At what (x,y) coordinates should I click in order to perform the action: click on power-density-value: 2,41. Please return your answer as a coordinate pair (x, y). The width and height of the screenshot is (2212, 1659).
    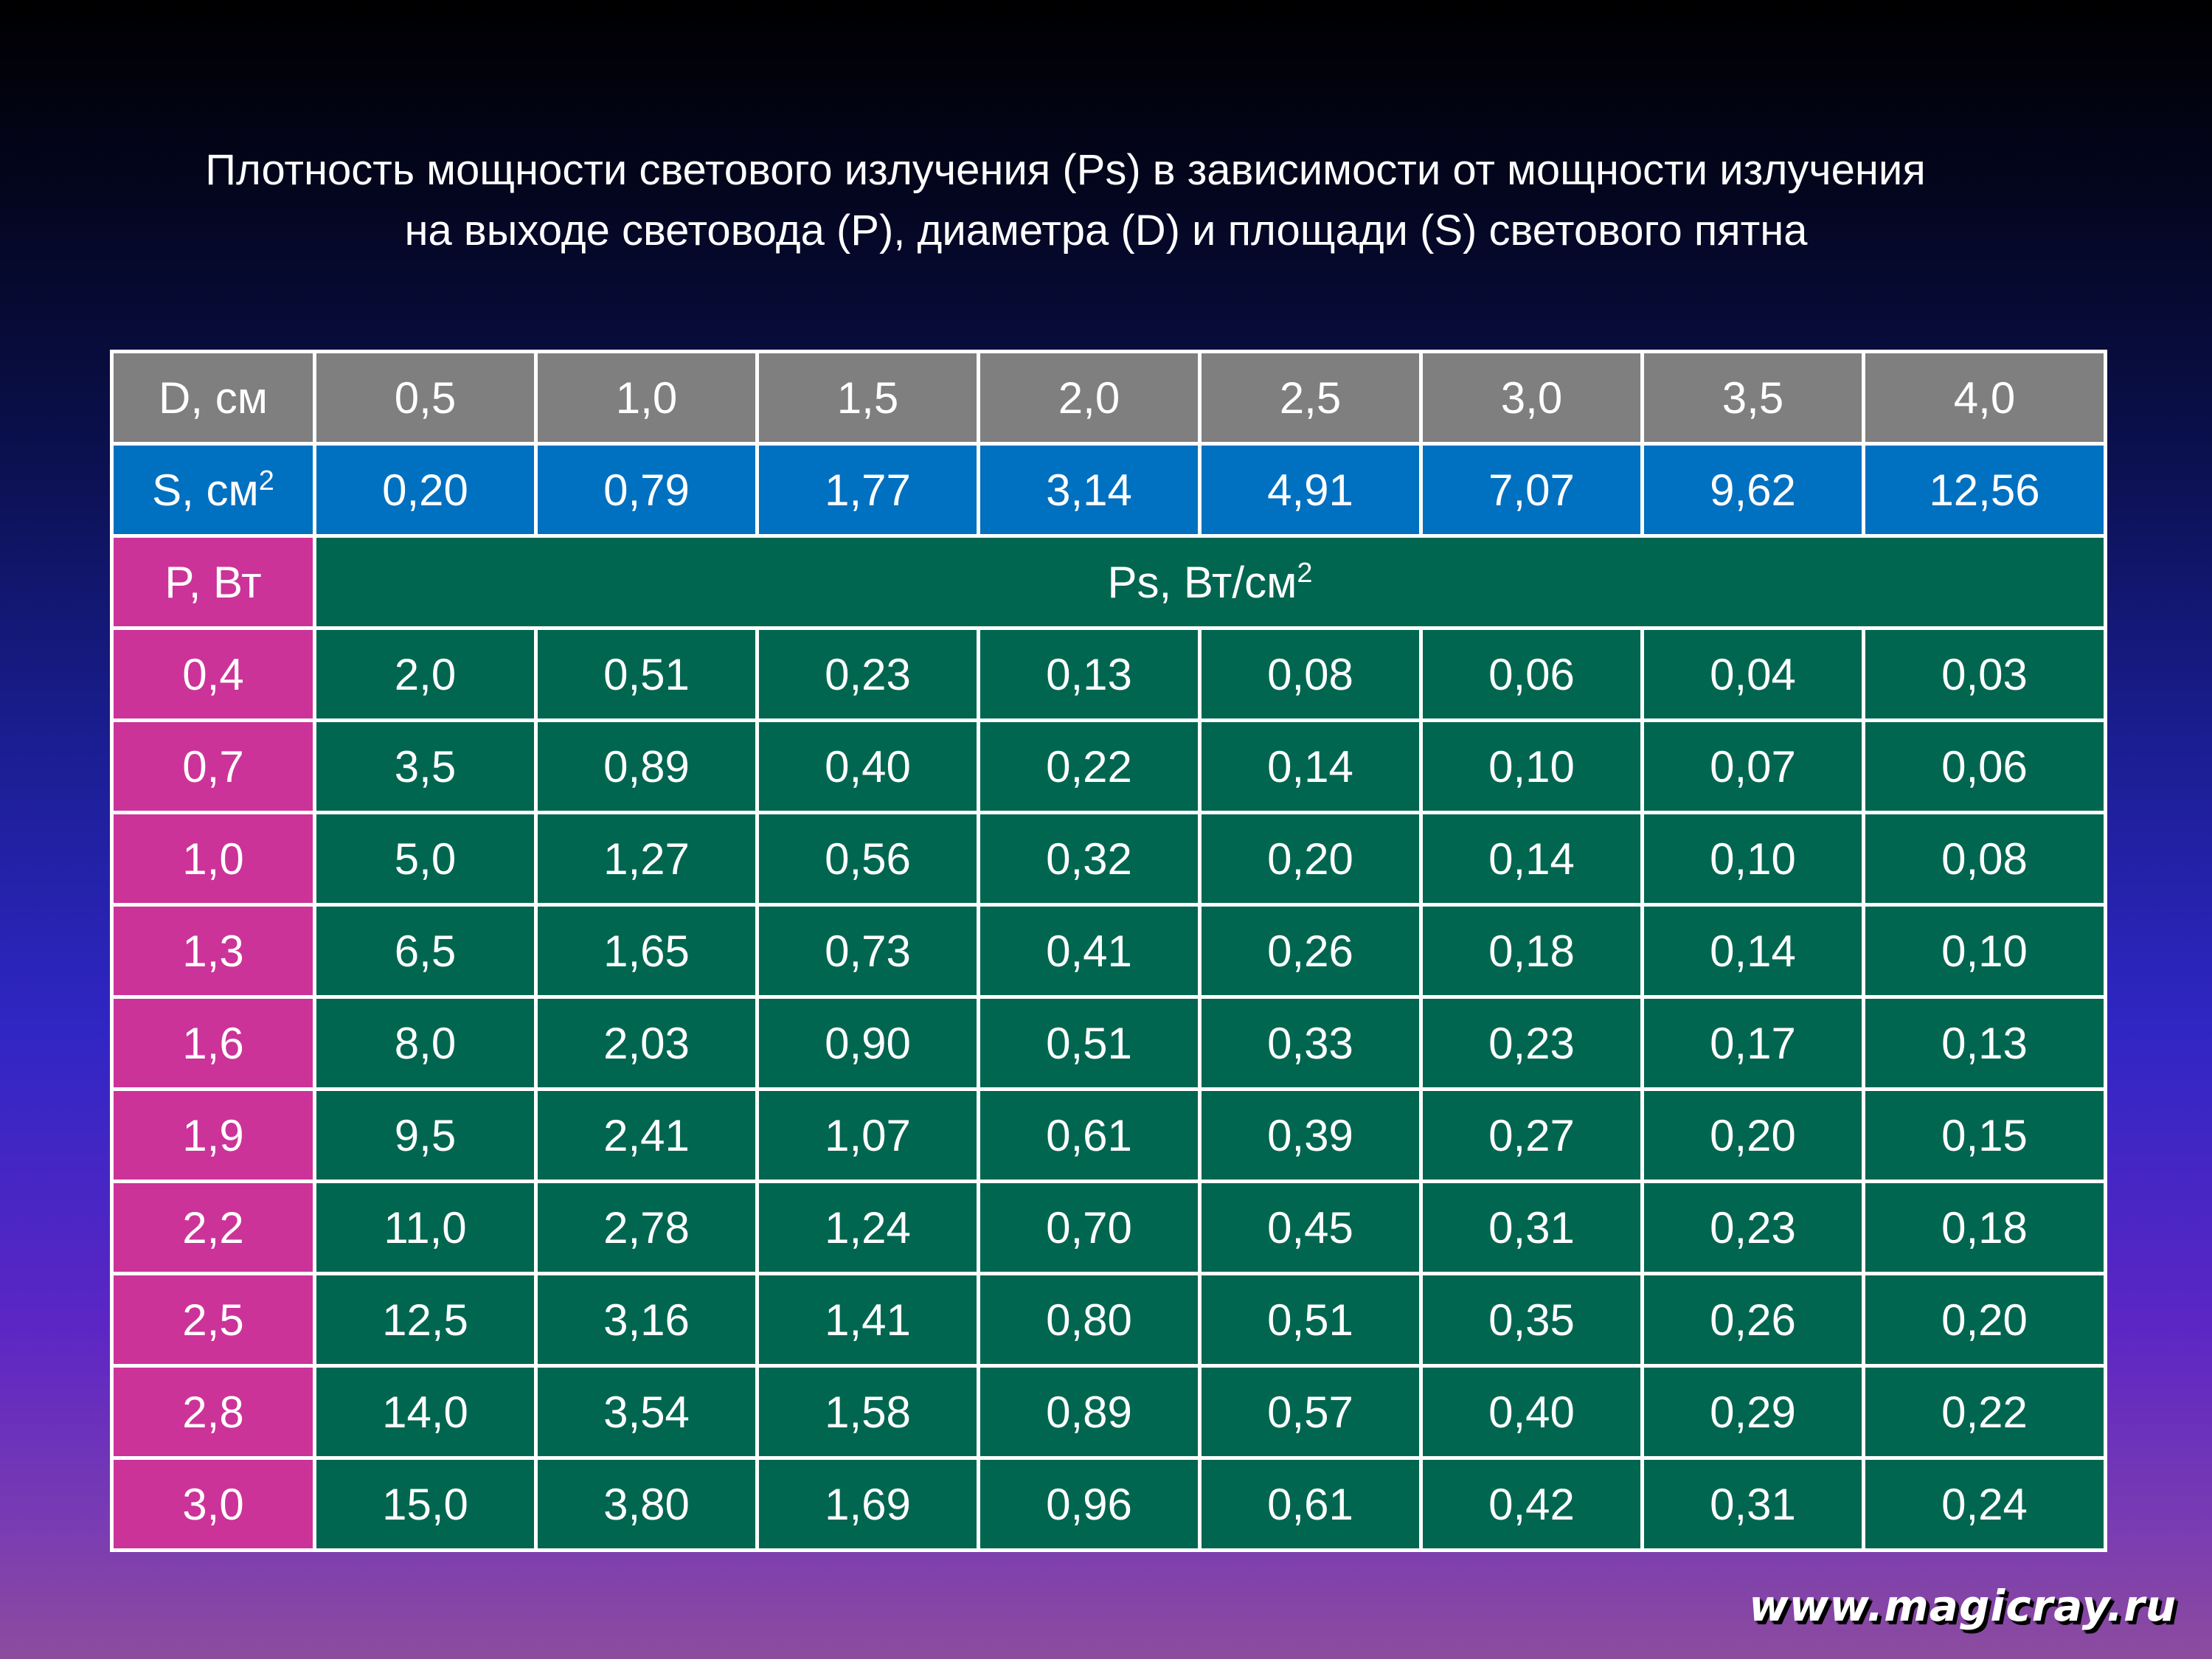
    Looking at the image, I should click on (647, 1135).